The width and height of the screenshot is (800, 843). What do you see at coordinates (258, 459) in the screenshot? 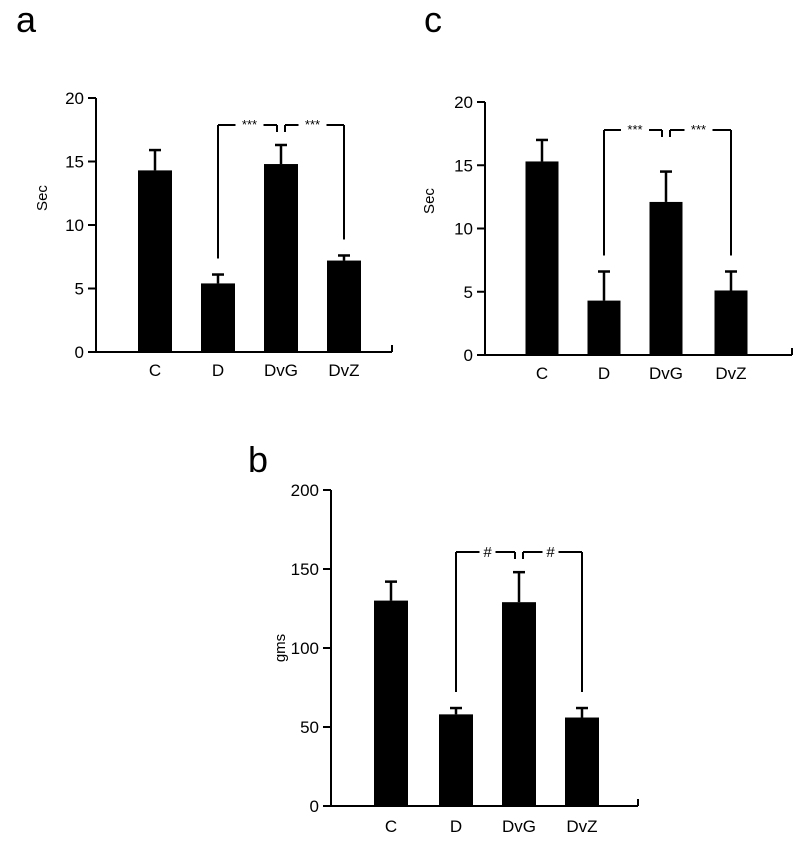
I see `panel-label: b` at bounding box center [258, 459].